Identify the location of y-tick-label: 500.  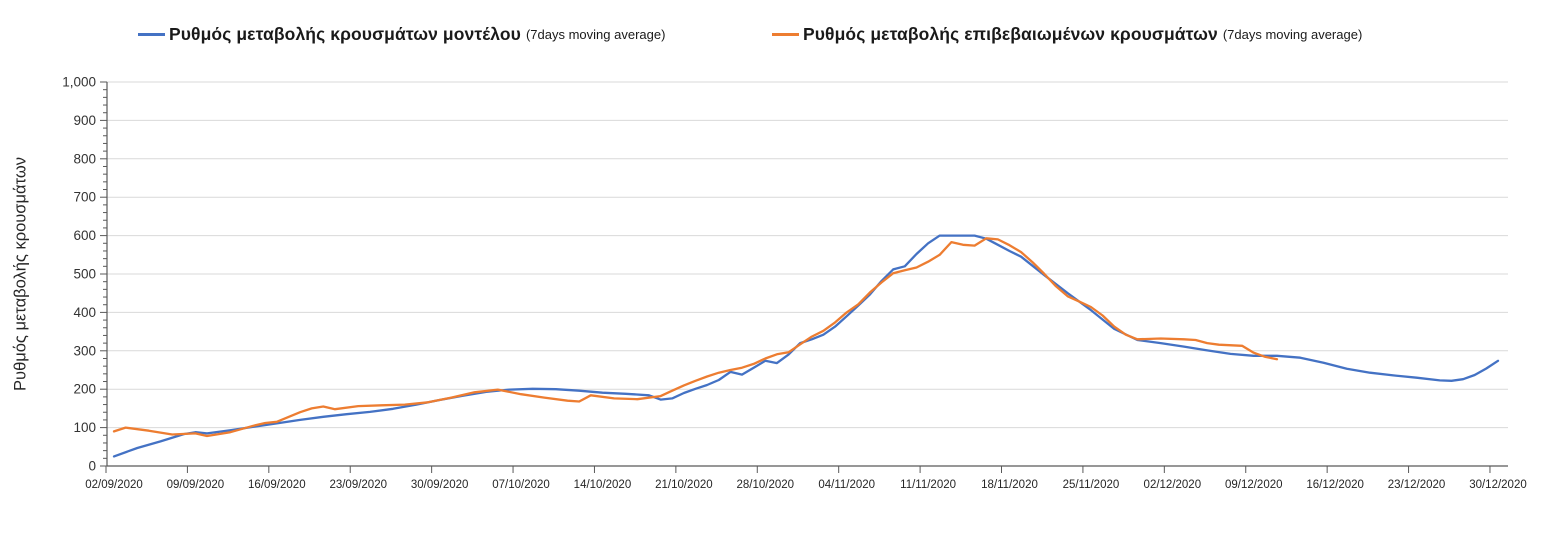
(84, 274).